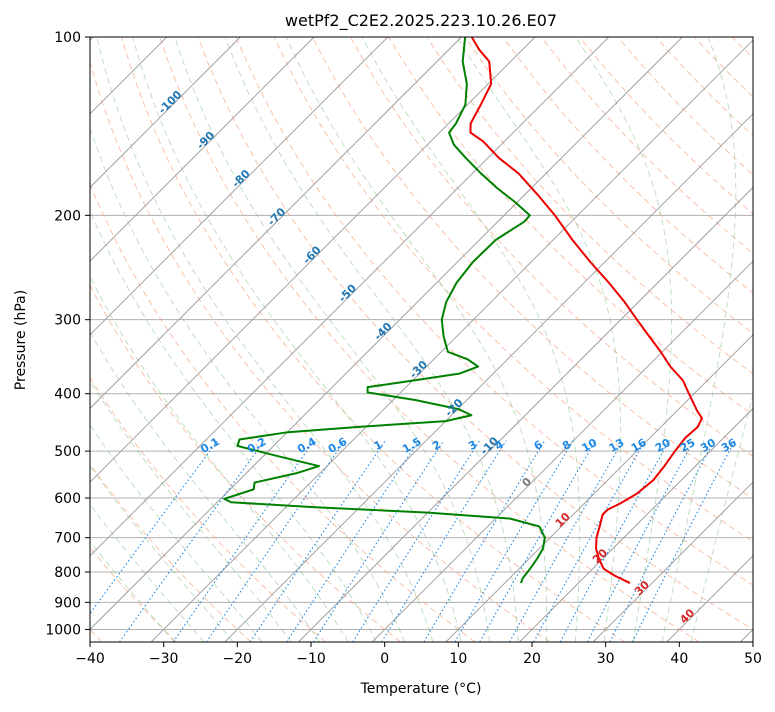 The image size is (775, 712). What do you see at coordinates (164, 659) in the screenshot?
I see `x-tick-label: −30` at bounding box center [164, 659].